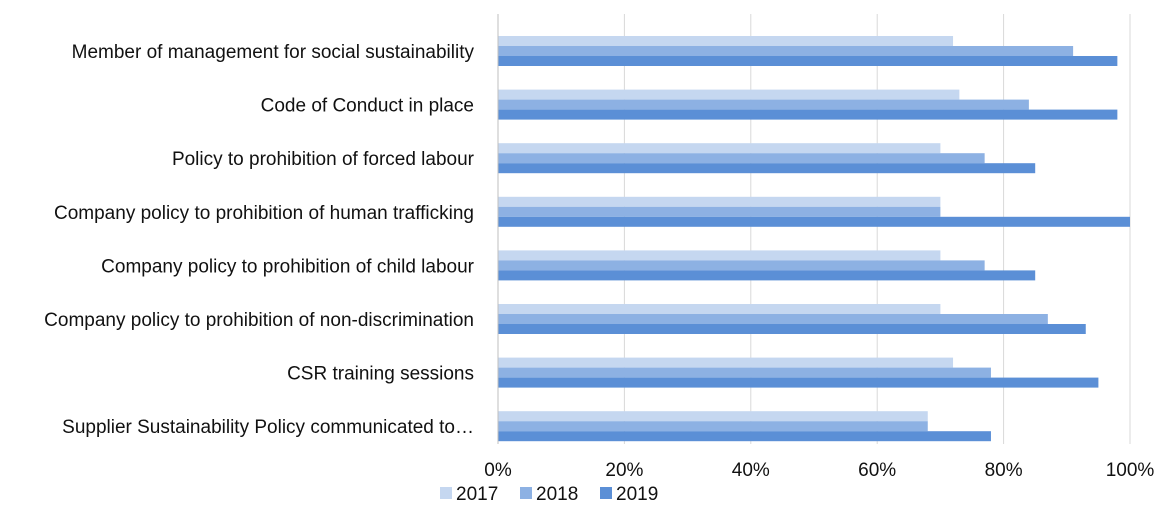 The image size is (1162, 515). Describe the element at coordinates (637, 494) in the screenshot. I see `legend-label: 2019` at that location.